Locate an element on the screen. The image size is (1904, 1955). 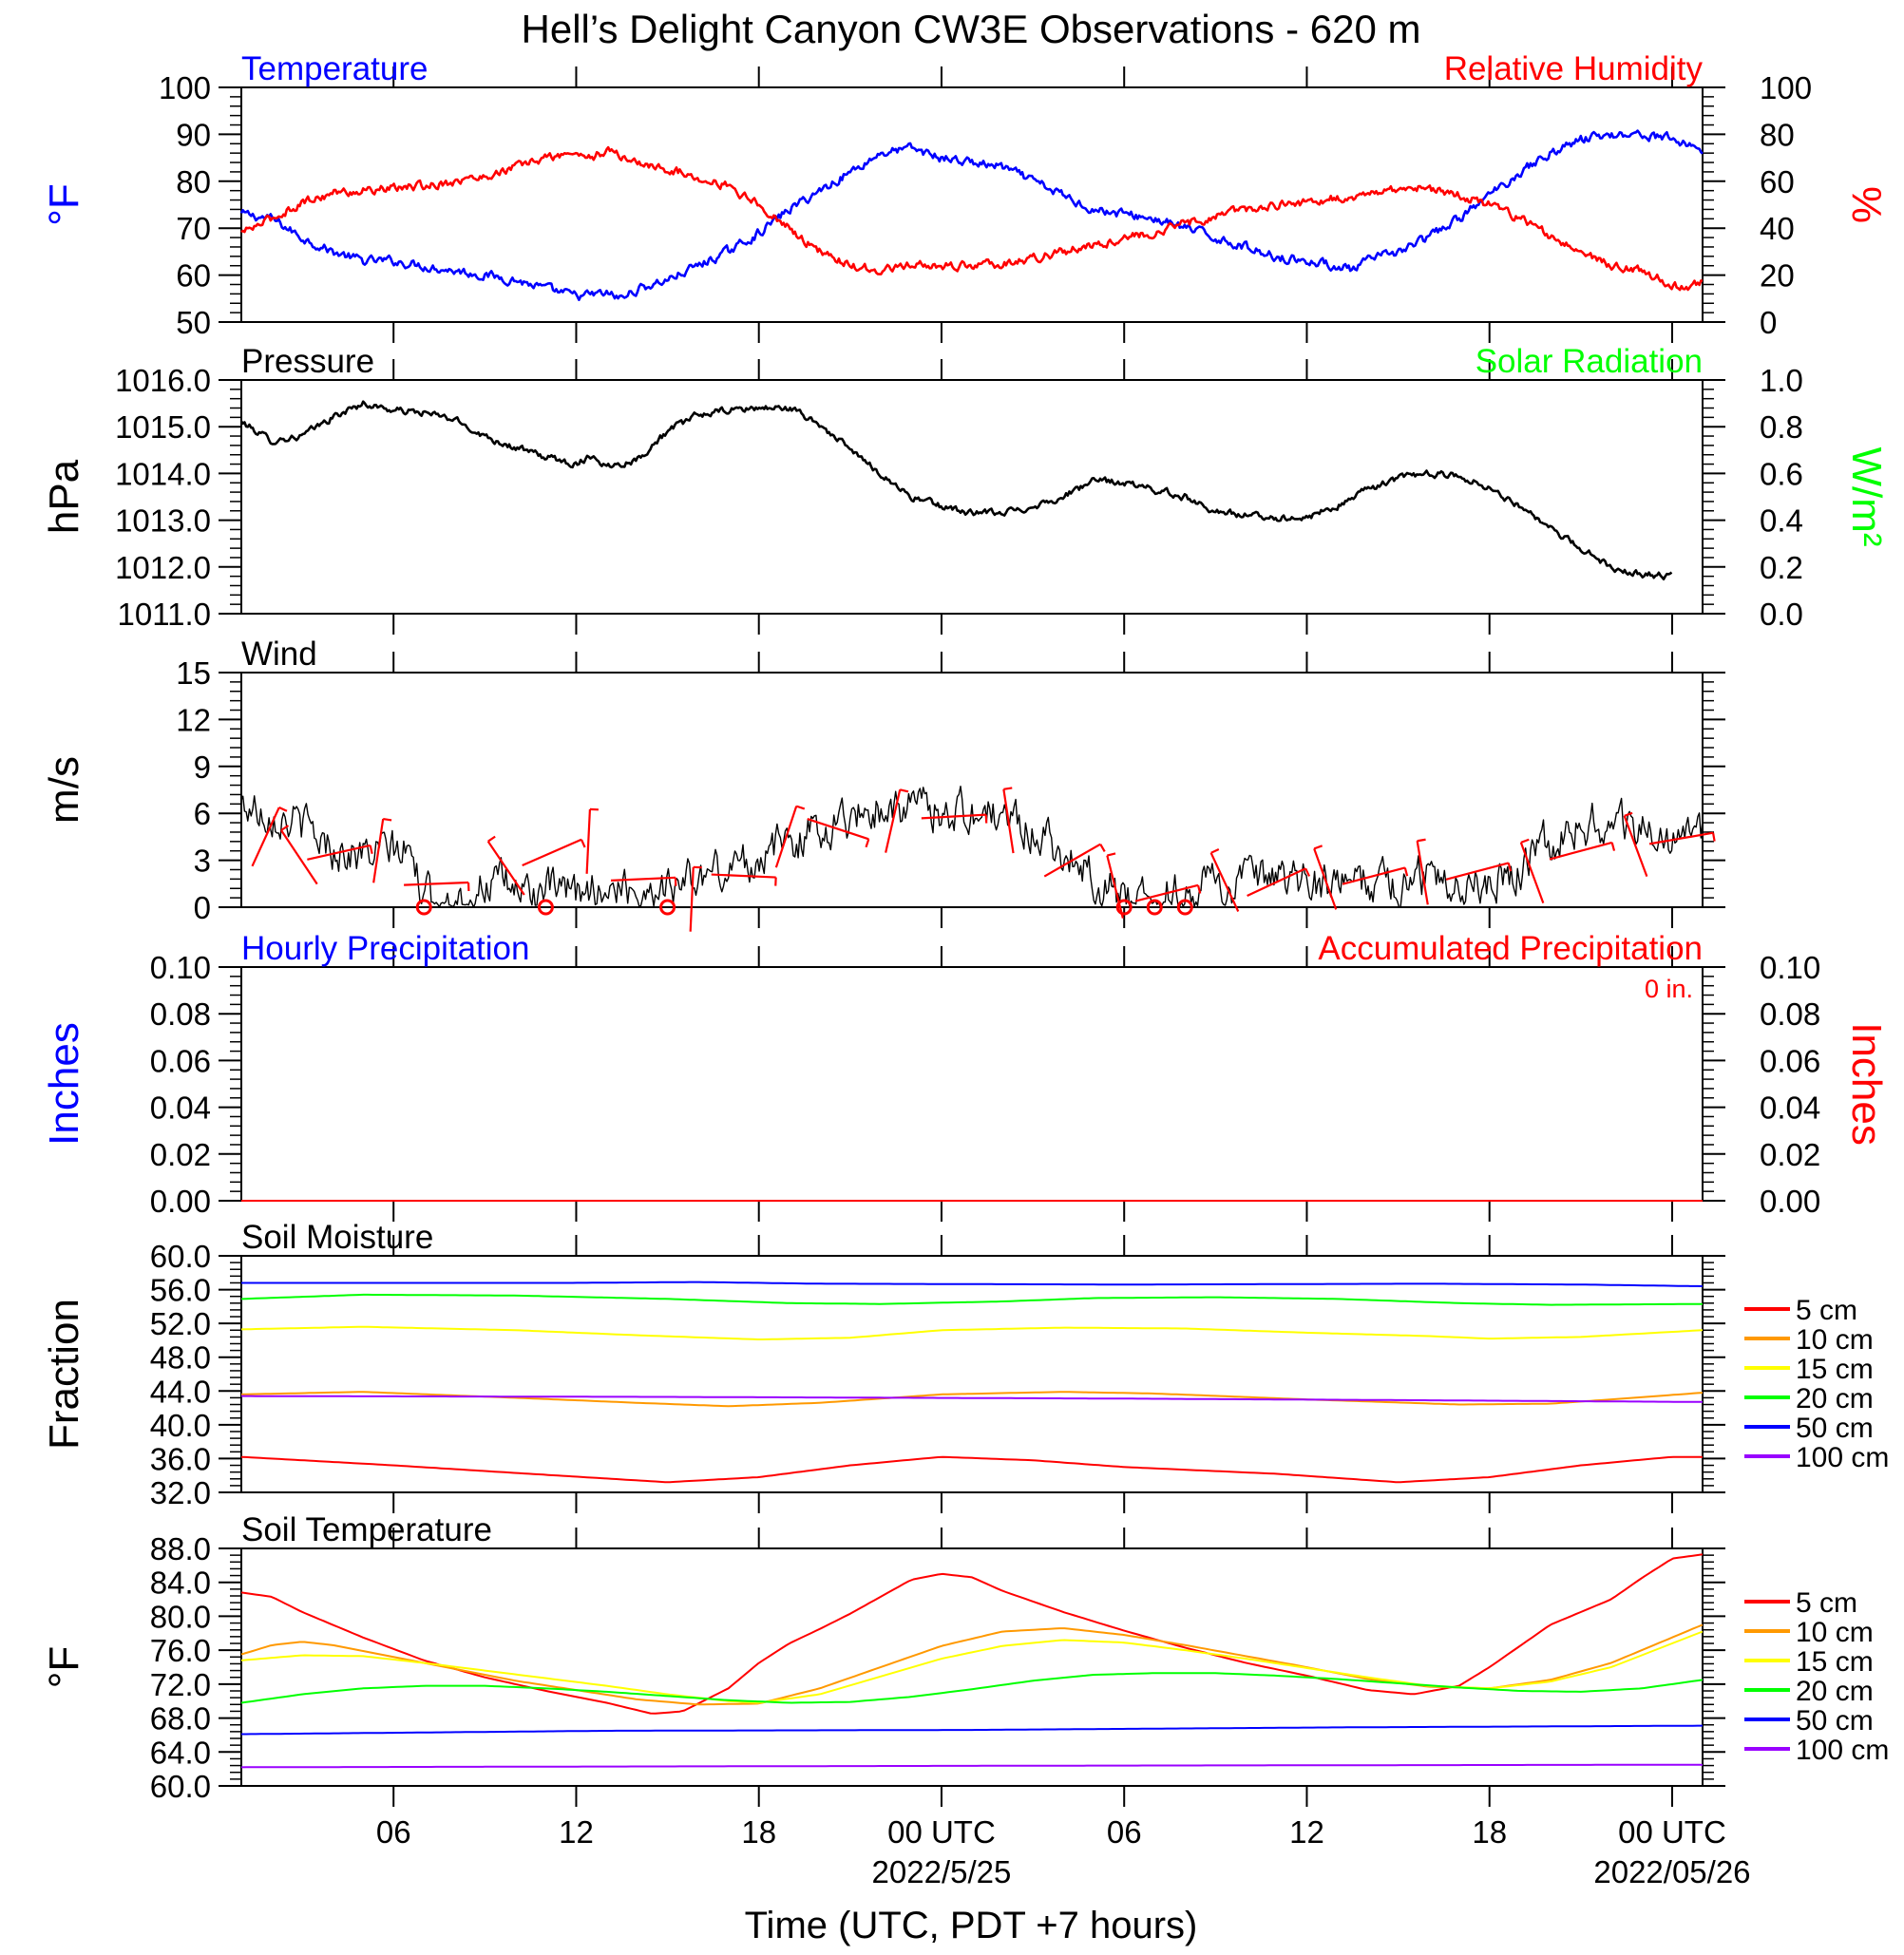
y-tick-label-right: 0.0 is located at coordinates (1781, 614).